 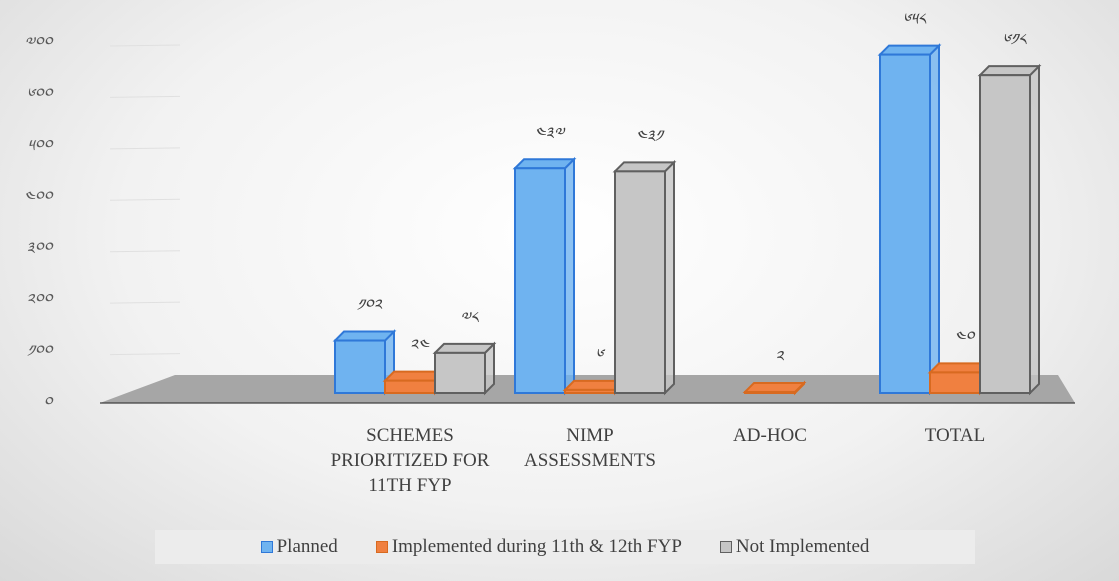 I want to click on y-tick-label: ༢༠༠, so click(x=40, y=300).